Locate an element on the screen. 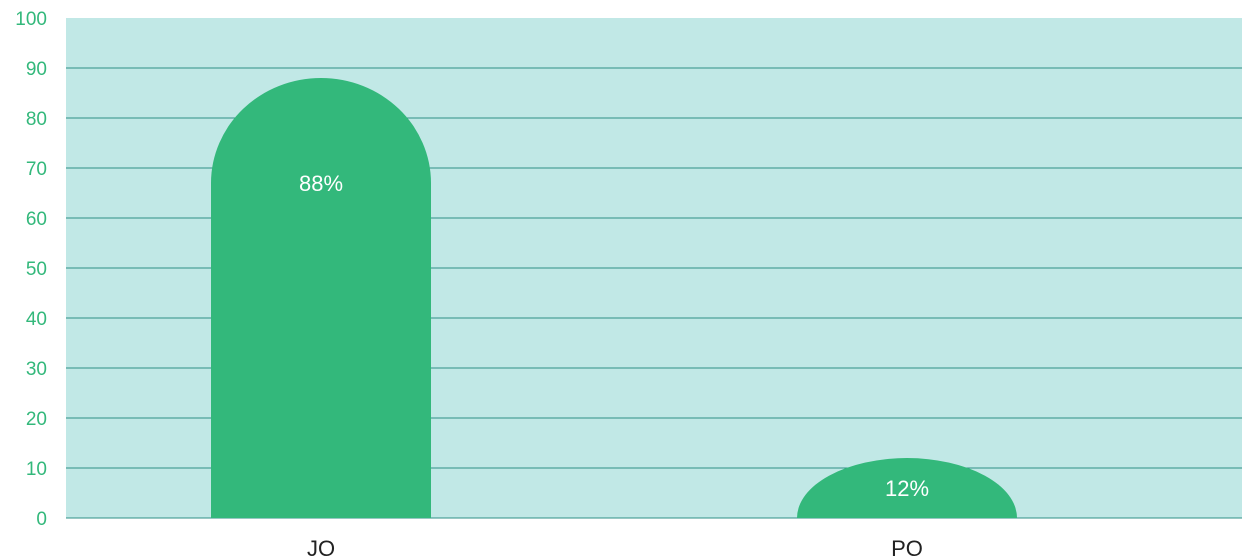 This screenshot has width=1242, height=558. y-tick-label: 100 is located at coordinates (31, 19).